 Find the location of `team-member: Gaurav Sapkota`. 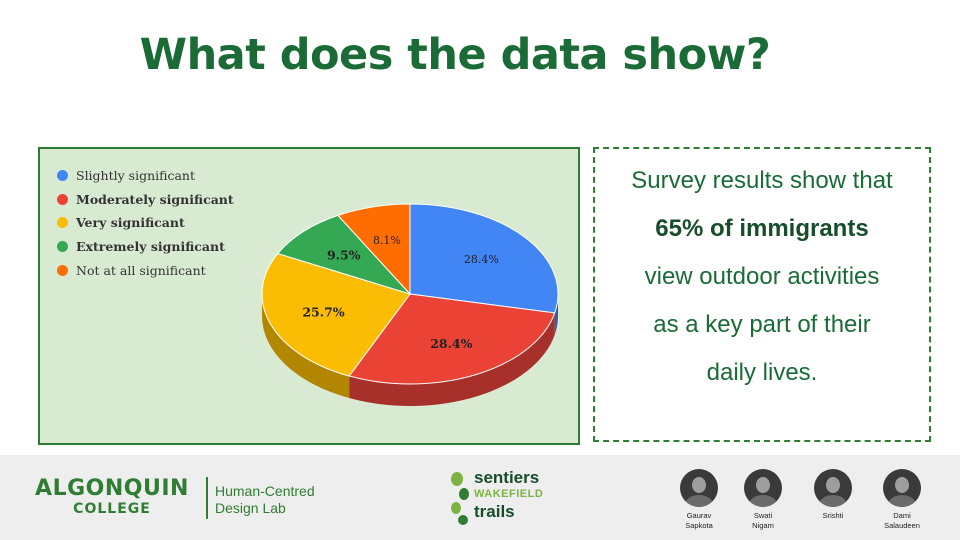

team-member: Gaurav Sapkota is located at coordinates (699, 500).